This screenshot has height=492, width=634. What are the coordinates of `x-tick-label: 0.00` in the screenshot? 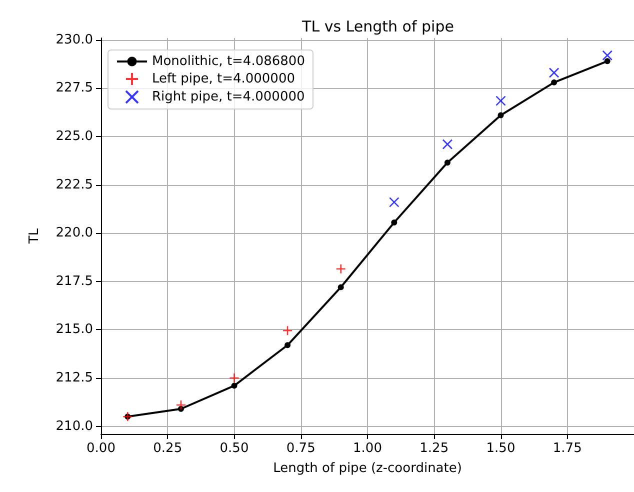 It's located at (101, 448).